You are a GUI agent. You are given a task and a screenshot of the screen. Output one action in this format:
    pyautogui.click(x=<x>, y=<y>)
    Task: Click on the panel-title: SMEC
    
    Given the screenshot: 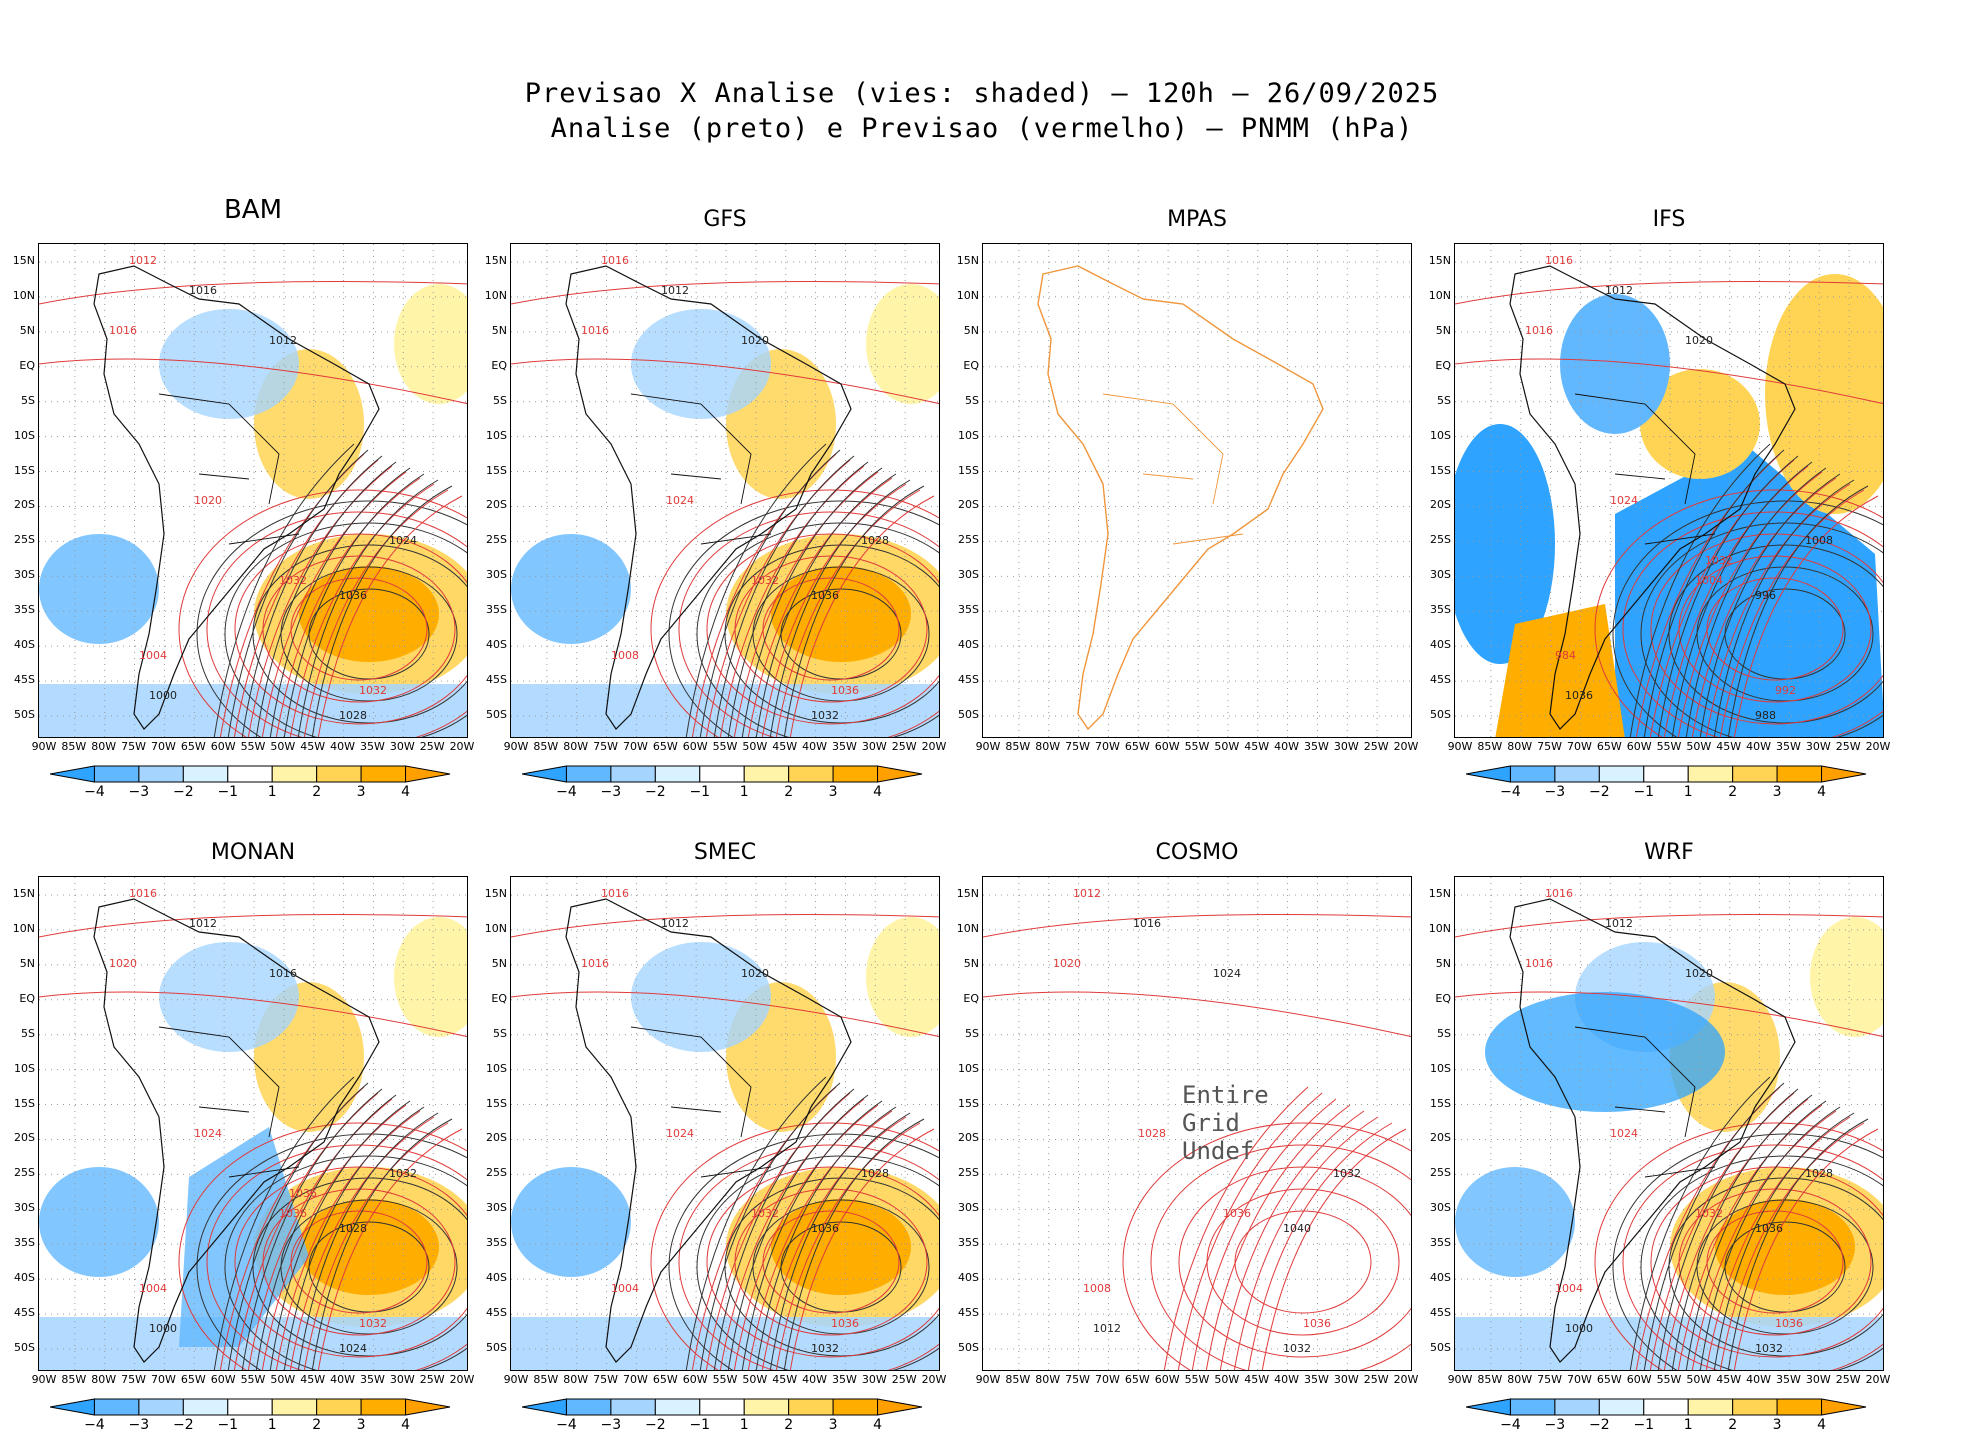 What is the action you would take?
    pyautogui.click(x=725, y=852)
    